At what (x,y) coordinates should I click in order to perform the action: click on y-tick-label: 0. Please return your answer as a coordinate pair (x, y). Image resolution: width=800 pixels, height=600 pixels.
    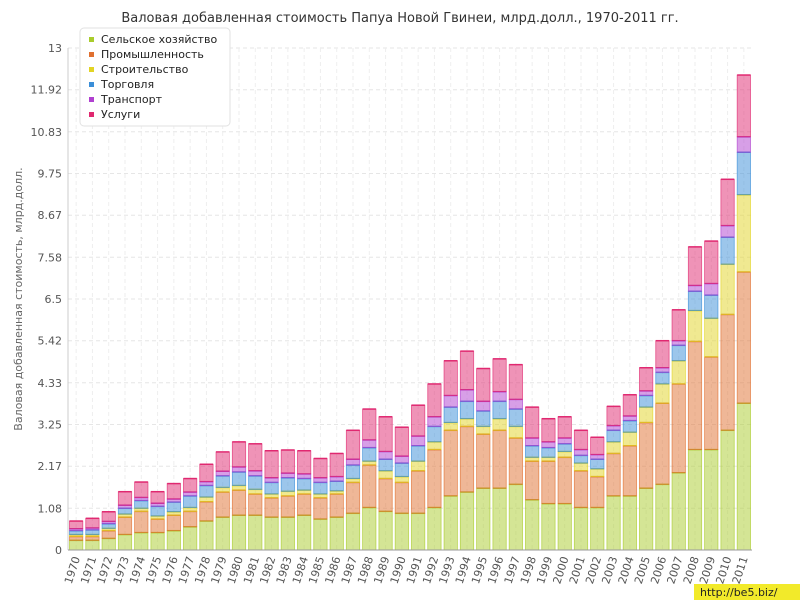
    Looking at the image, I should click on (58, 550).